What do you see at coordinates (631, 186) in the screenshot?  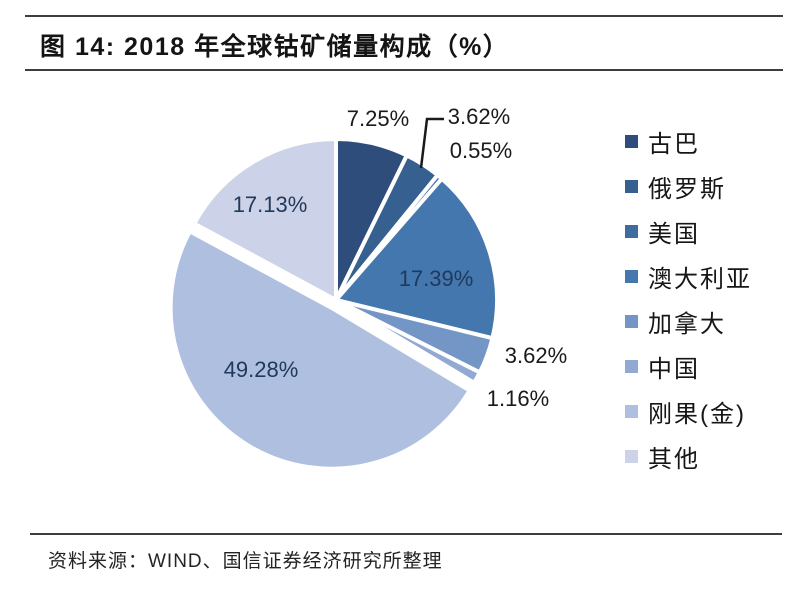 I see `legend-swatch-russia` at bounding box center [631, 186].